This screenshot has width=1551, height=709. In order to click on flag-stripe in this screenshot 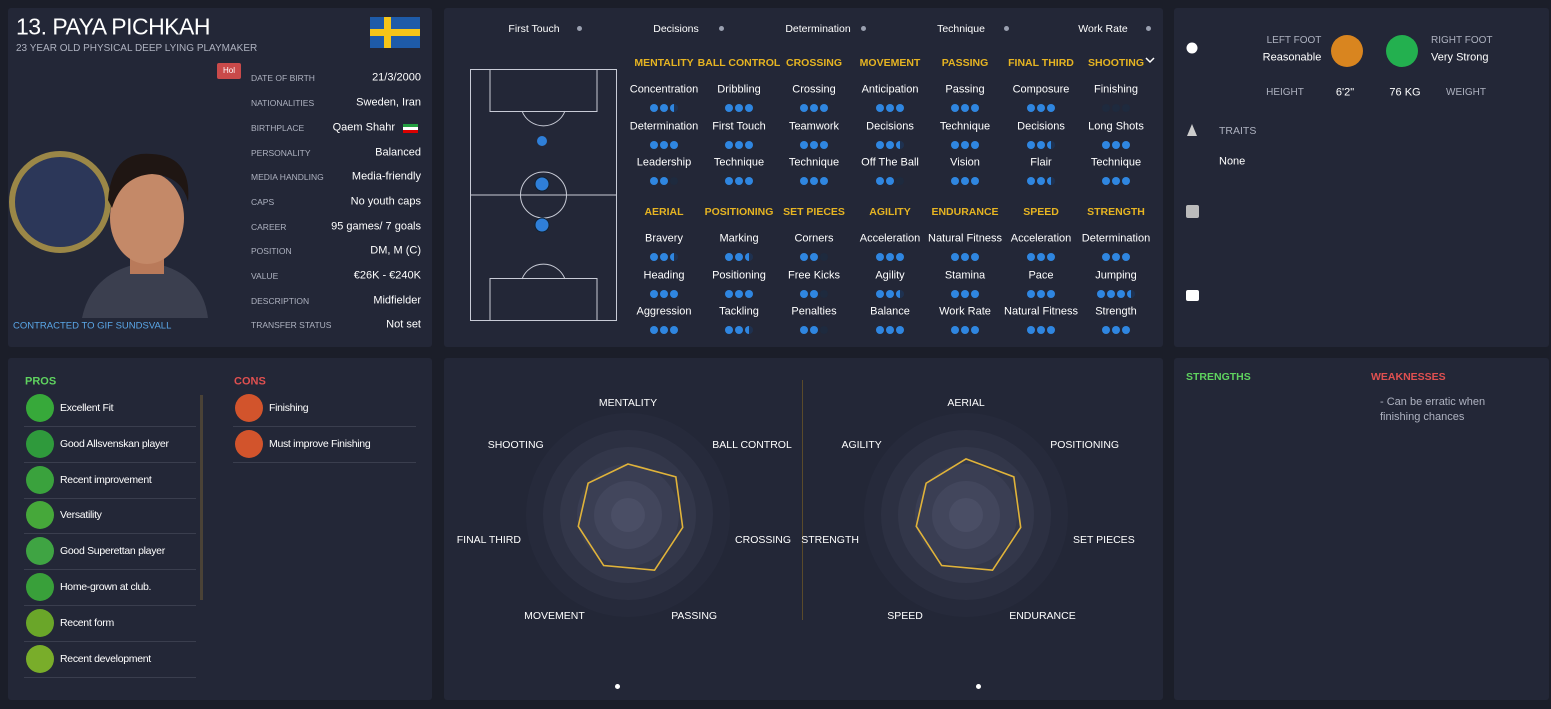, I will do `click(410, 131)`.